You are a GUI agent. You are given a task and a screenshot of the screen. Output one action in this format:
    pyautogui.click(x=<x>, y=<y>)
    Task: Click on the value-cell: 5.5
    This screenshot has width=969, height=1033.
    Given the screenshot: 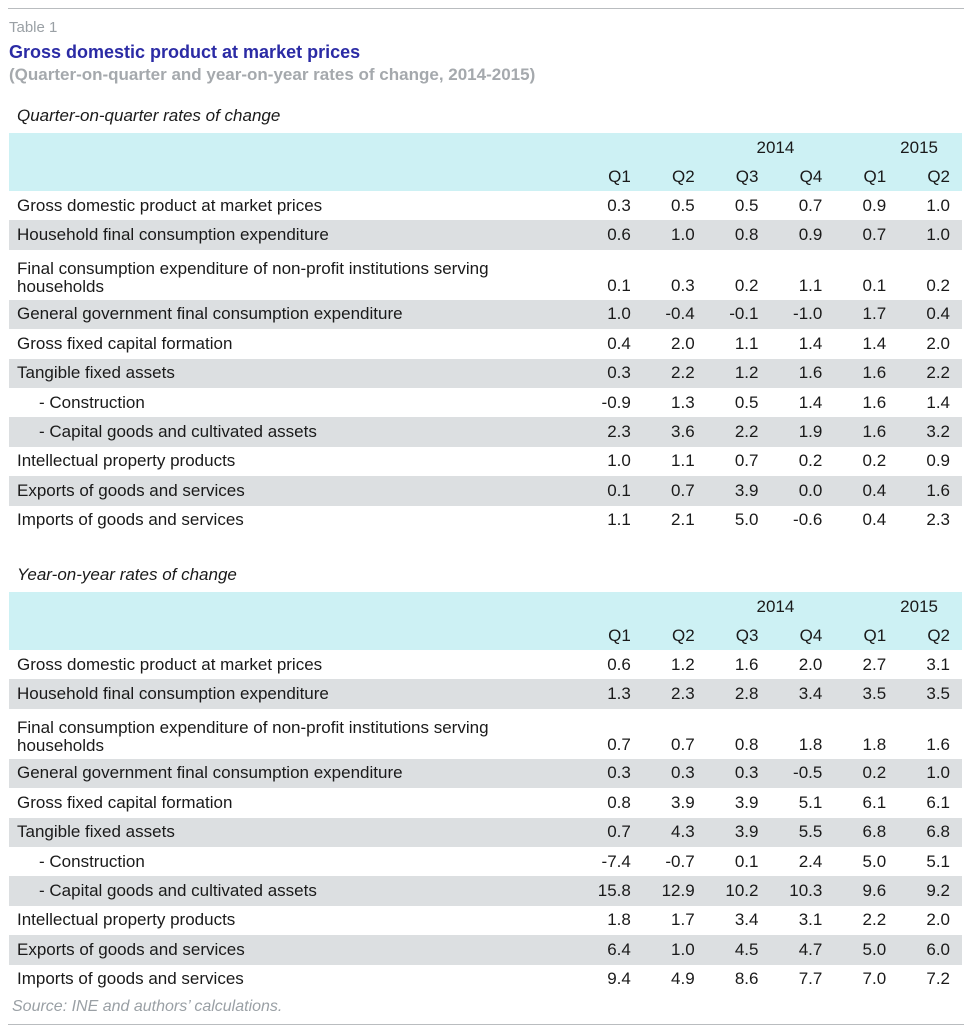 What is the action you would take?
    pyautogui.click(x=810, y=832)
    